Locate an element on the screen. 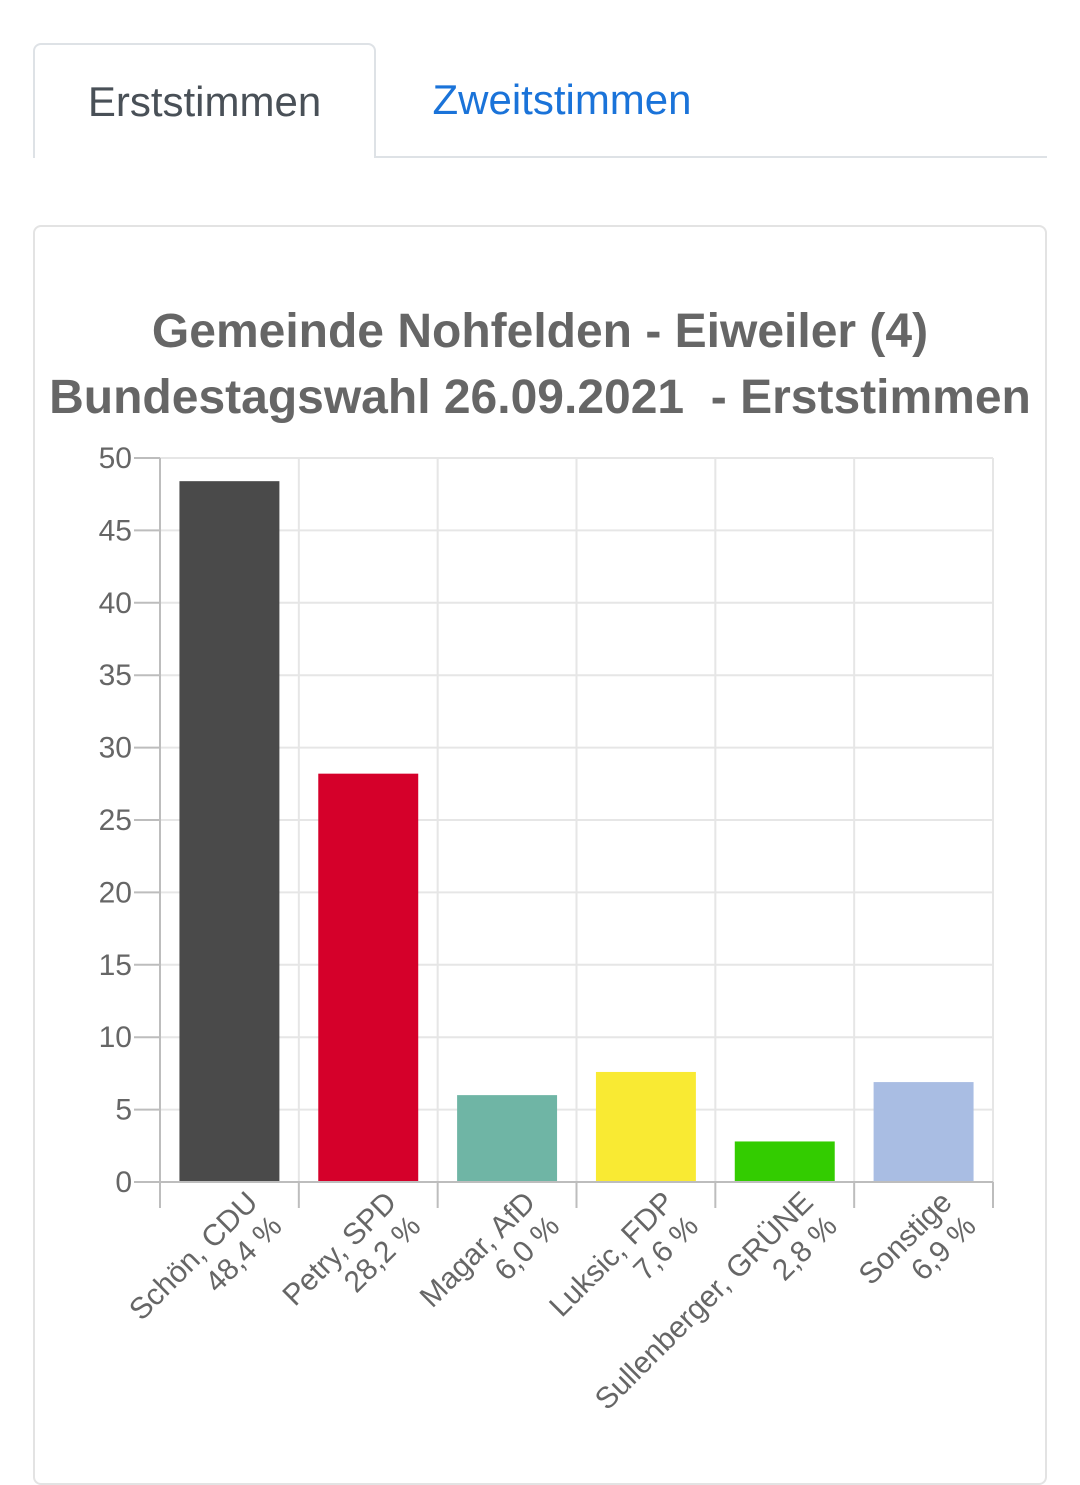 Image resolution: width=1080 pixels, height=1485 pixels. tab-zweitstimmen: Zweitstimmen is located at coordinates (562, 99).